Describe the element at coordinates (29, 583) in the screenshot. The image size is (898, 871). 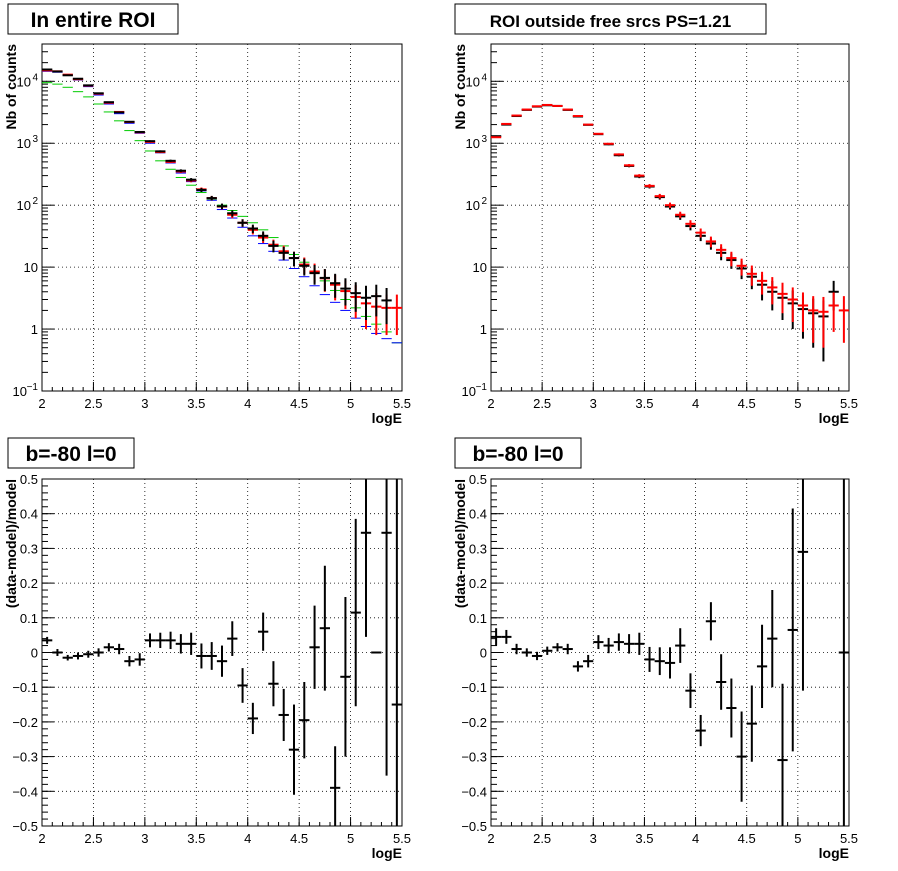
I see `y-tick-label: 0.2` at that location.